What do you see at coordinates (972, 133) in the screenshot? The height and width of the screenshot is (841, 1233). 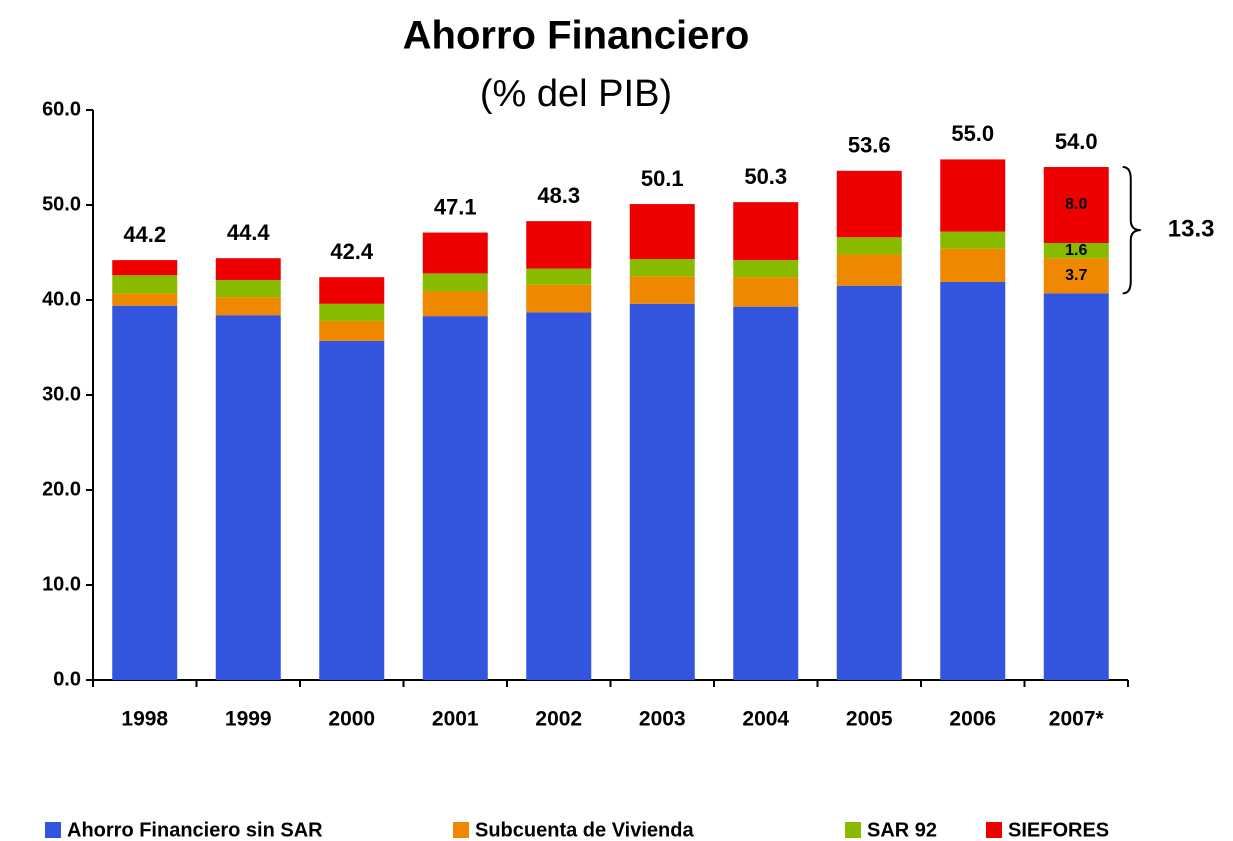 I see `total-label: 55.0` at bounding box center [972, 133].